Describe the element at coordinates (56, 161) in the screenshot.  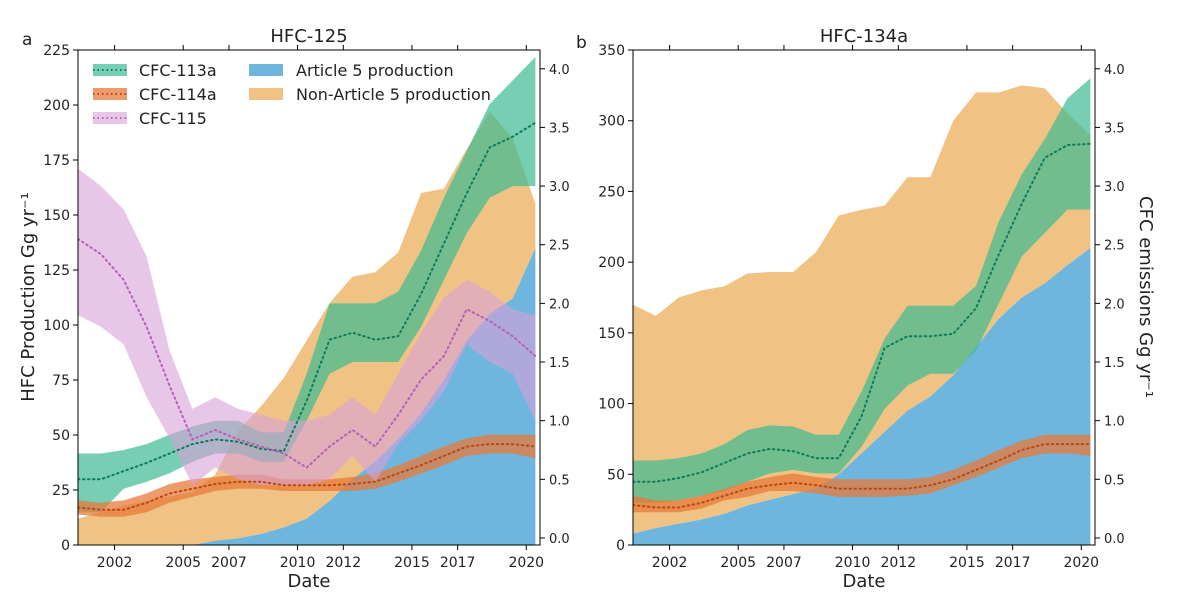
I see `y-tick-label: 175` at that location.